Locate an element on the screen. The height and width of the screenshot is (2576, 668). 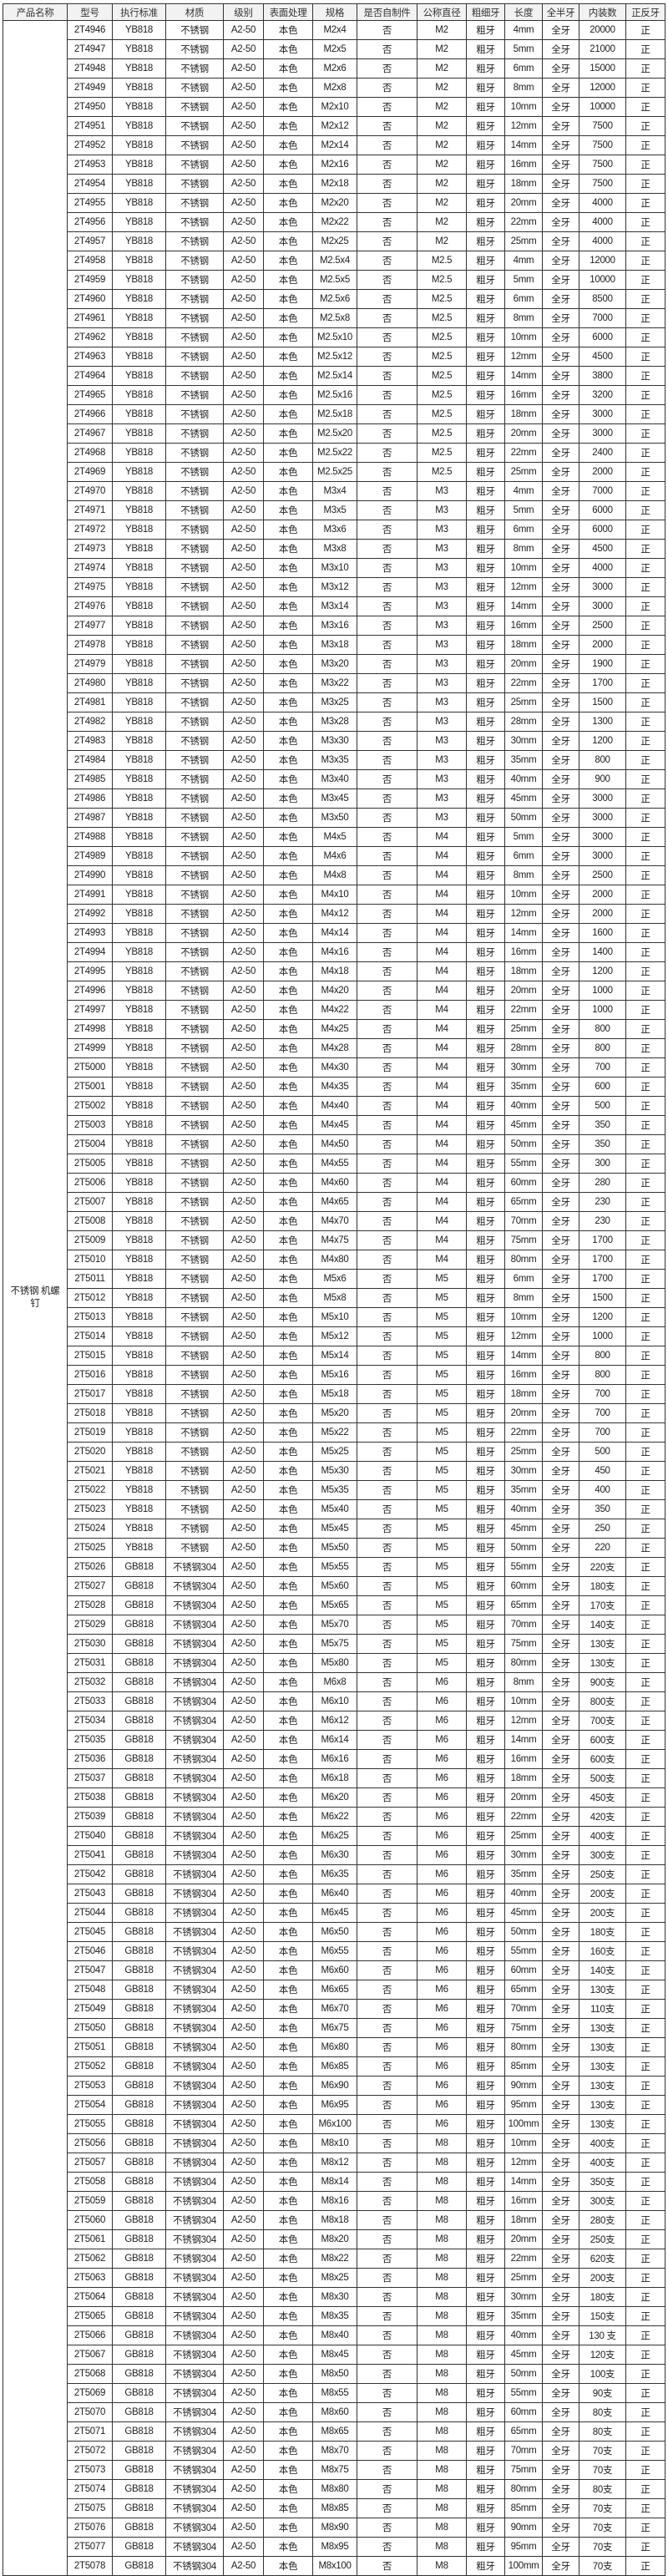
table-row: 2T5011 YB818 不锈钢 A2-50 本色 M5x6 否 M5 粗牙 6mm 全牙 1700 正 is located at coordinates (334, 1279).